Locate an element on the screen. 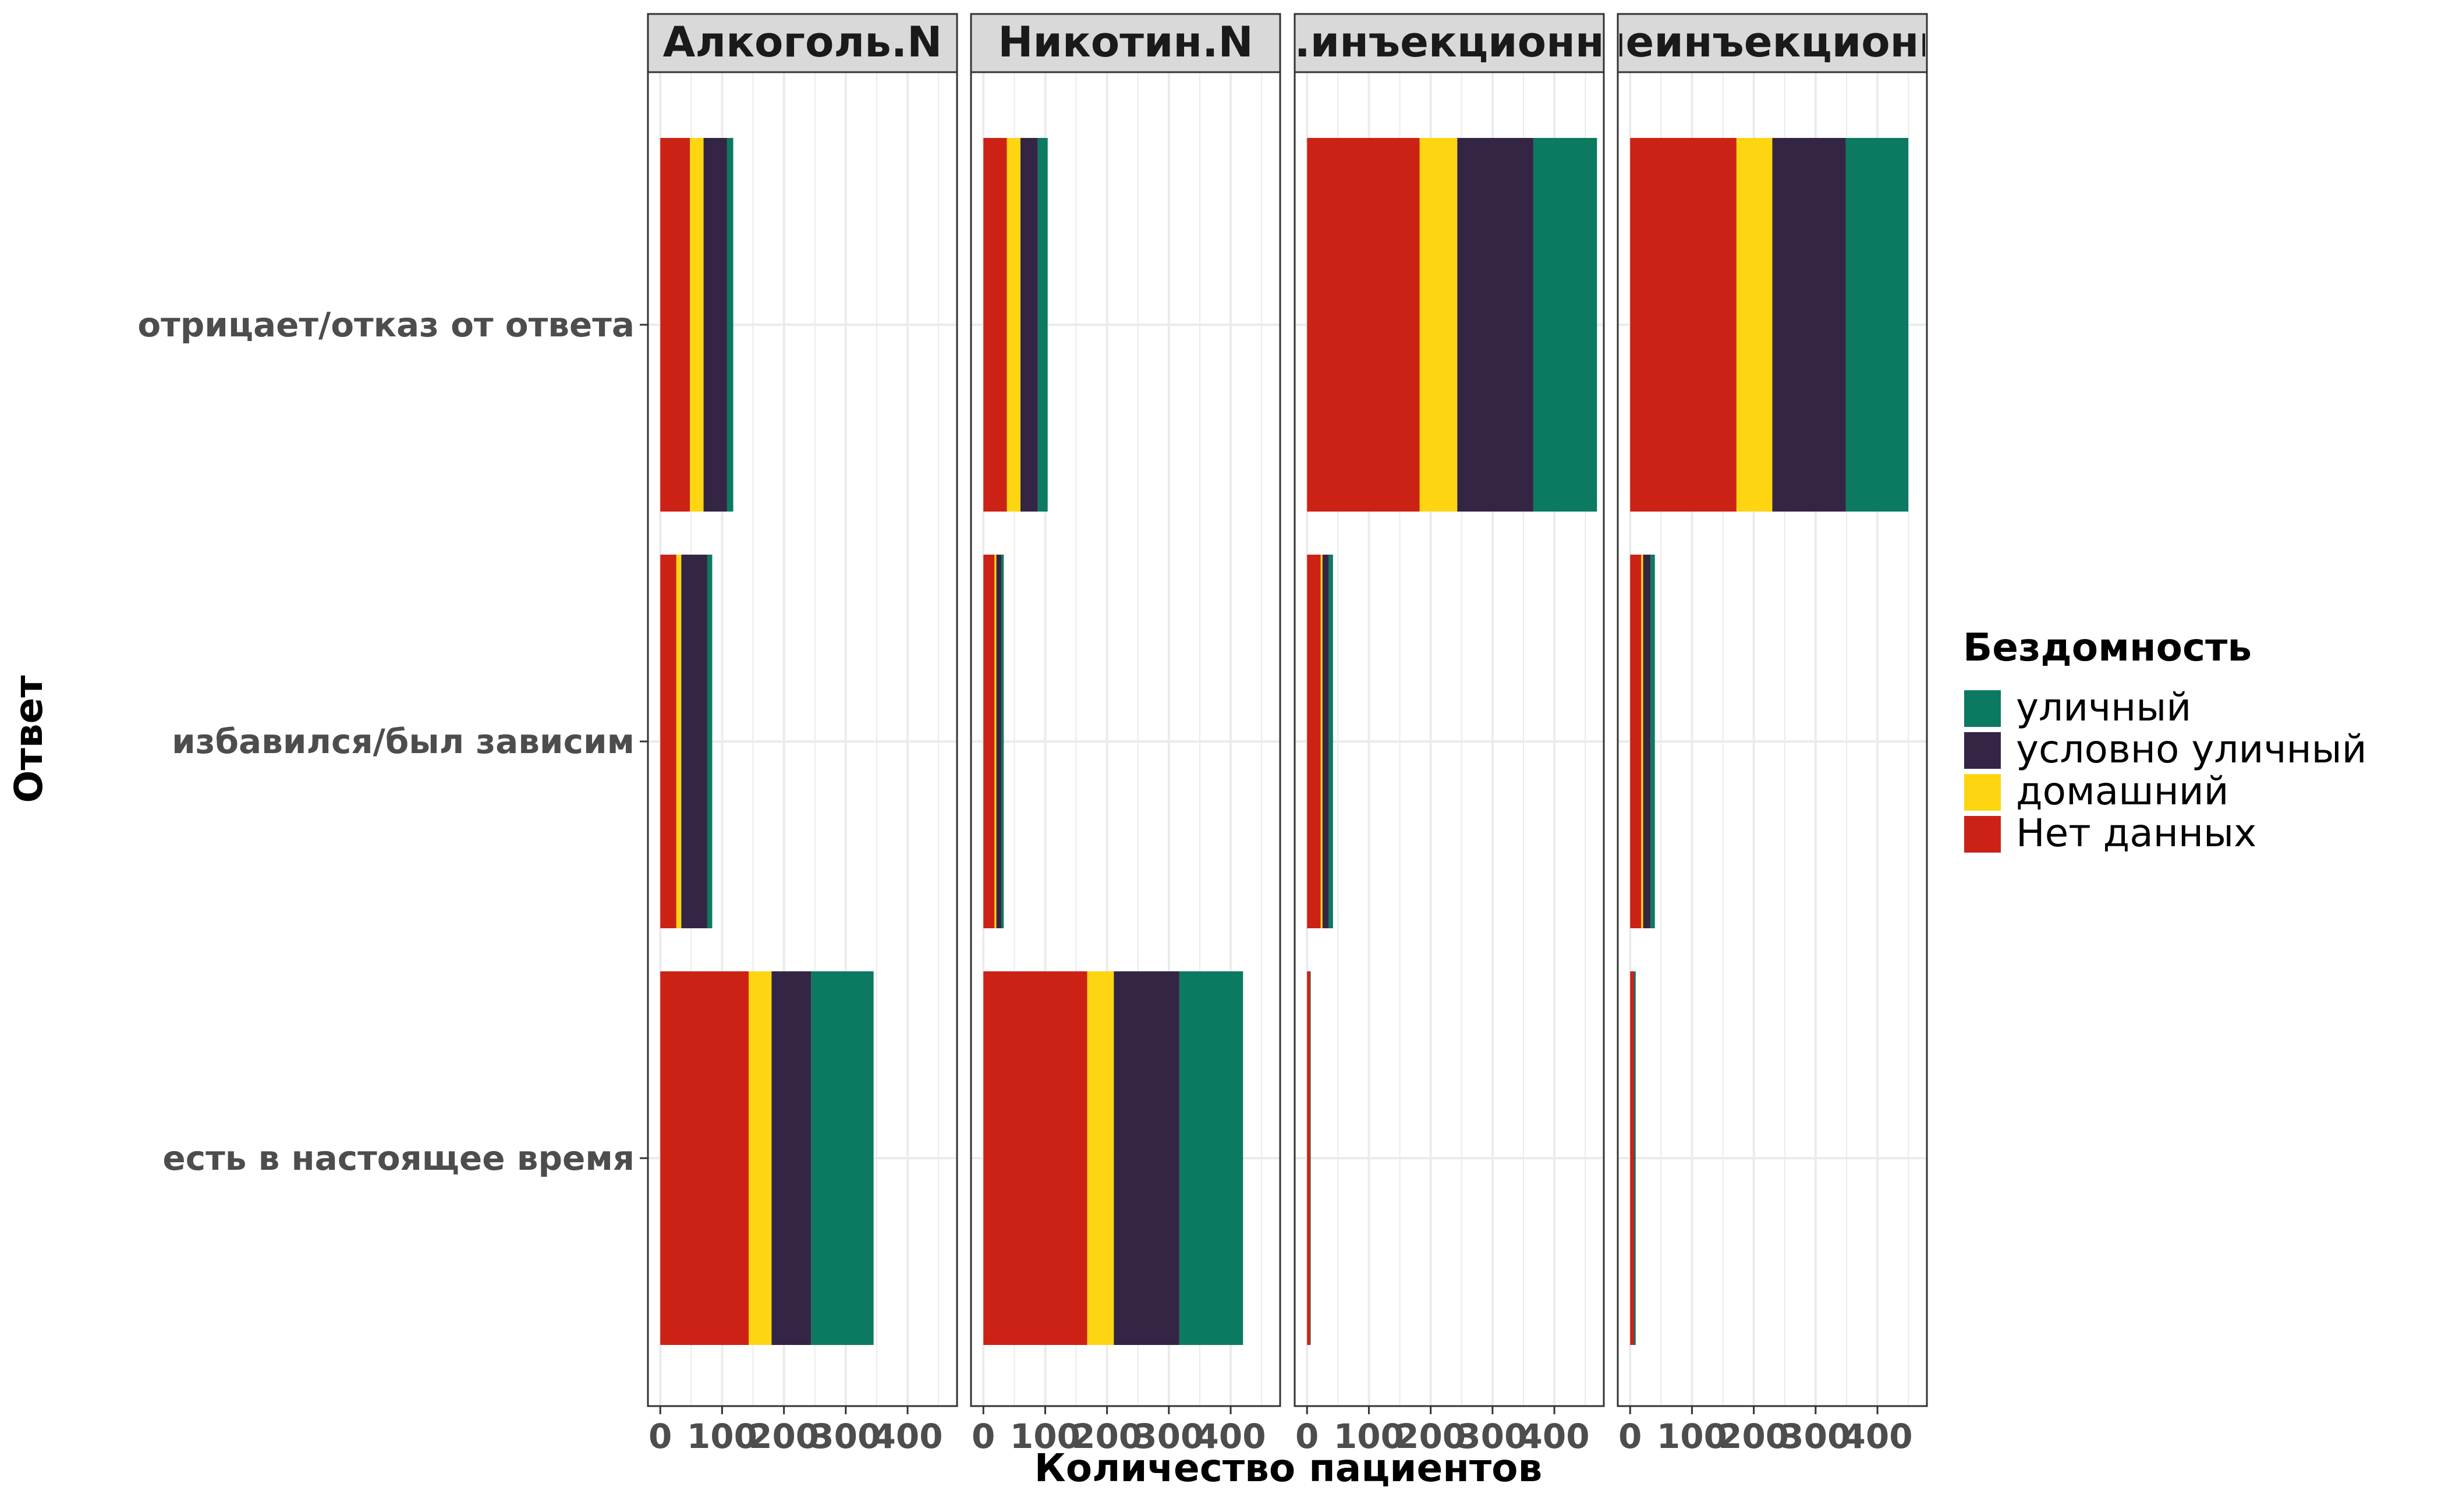 The width and height of the screenshot is (2445, 1512). bar-4-есть-в-настоящее-время-условно-уличный is located at coordinates (1634, 1158).